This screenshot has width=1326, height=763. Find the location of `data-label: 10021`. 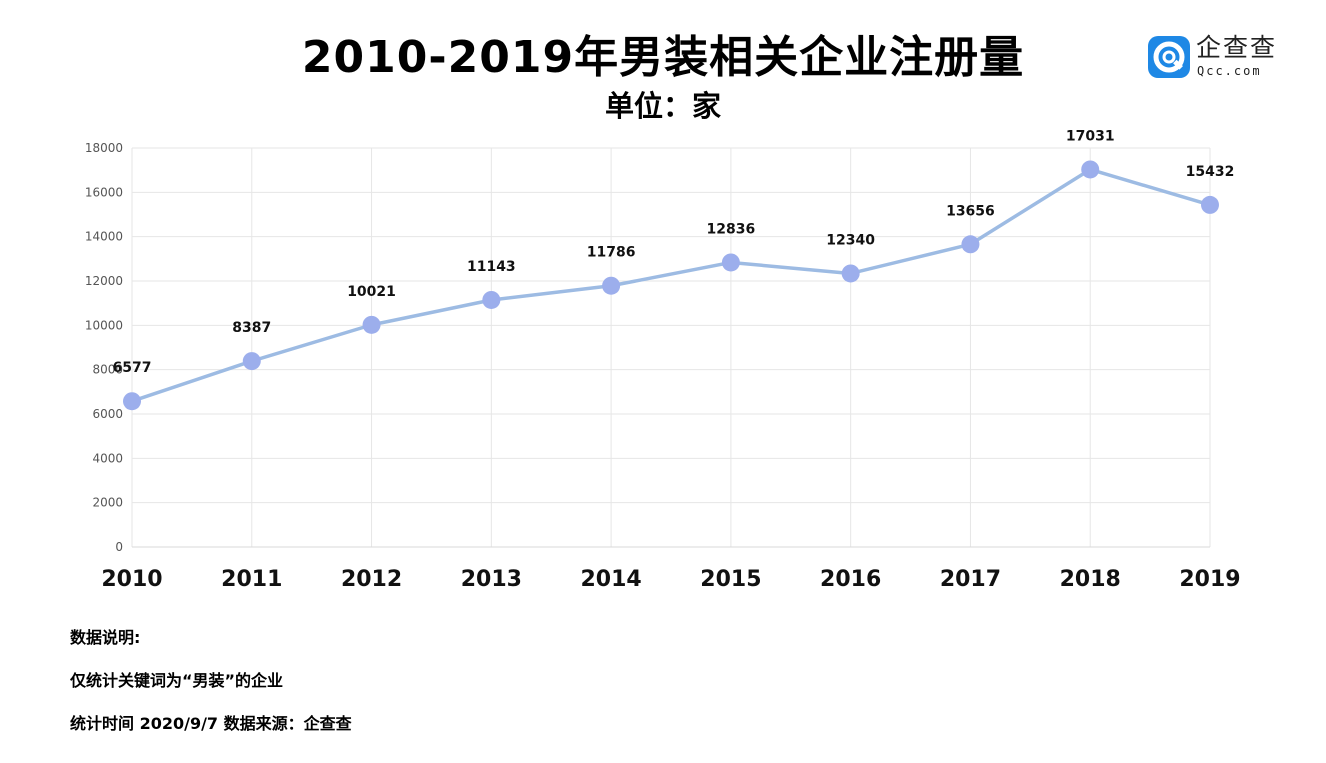

data-label: 10021 is located at coordinates (371, 292).